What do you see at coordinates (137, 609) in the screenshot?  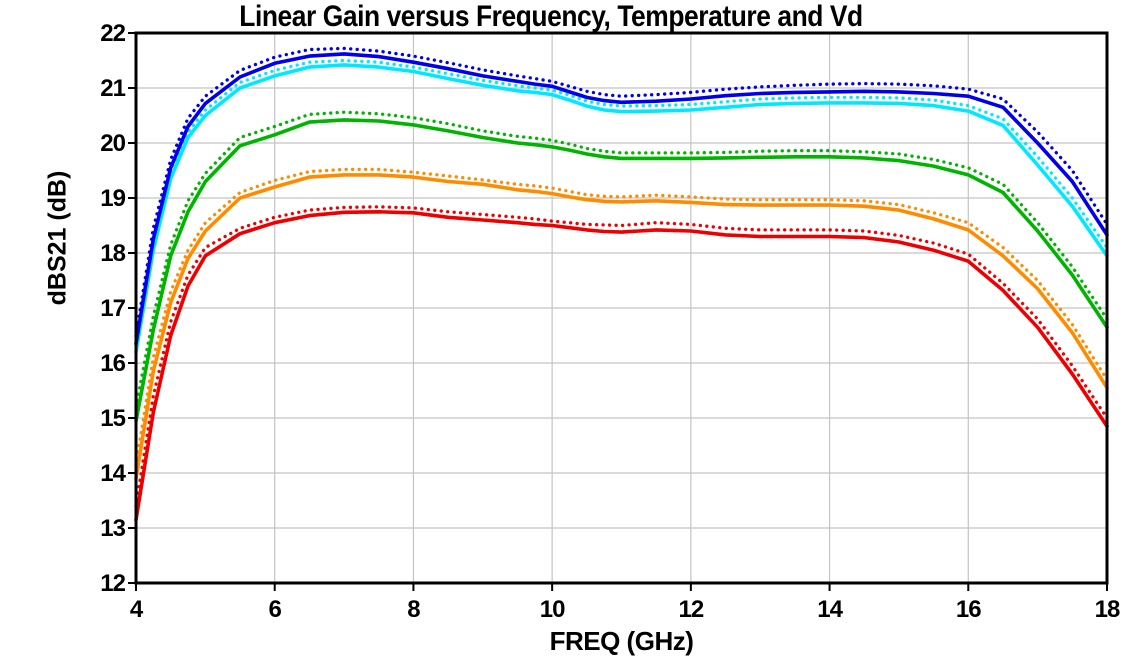 I see `x-tick-label-4: 4` at bounding box center [137, 609].